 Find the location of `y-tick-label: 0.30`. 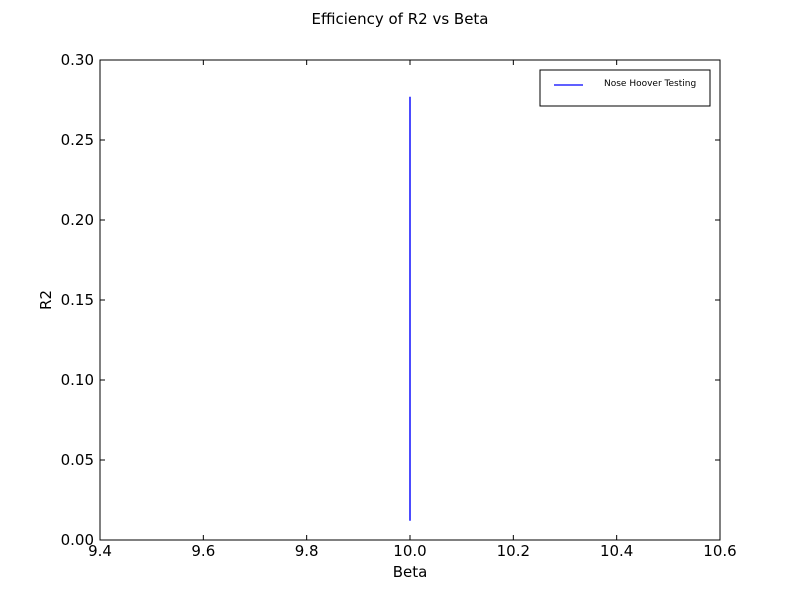

y-tick-label: 0.30 is located at coordinates (77, 60).